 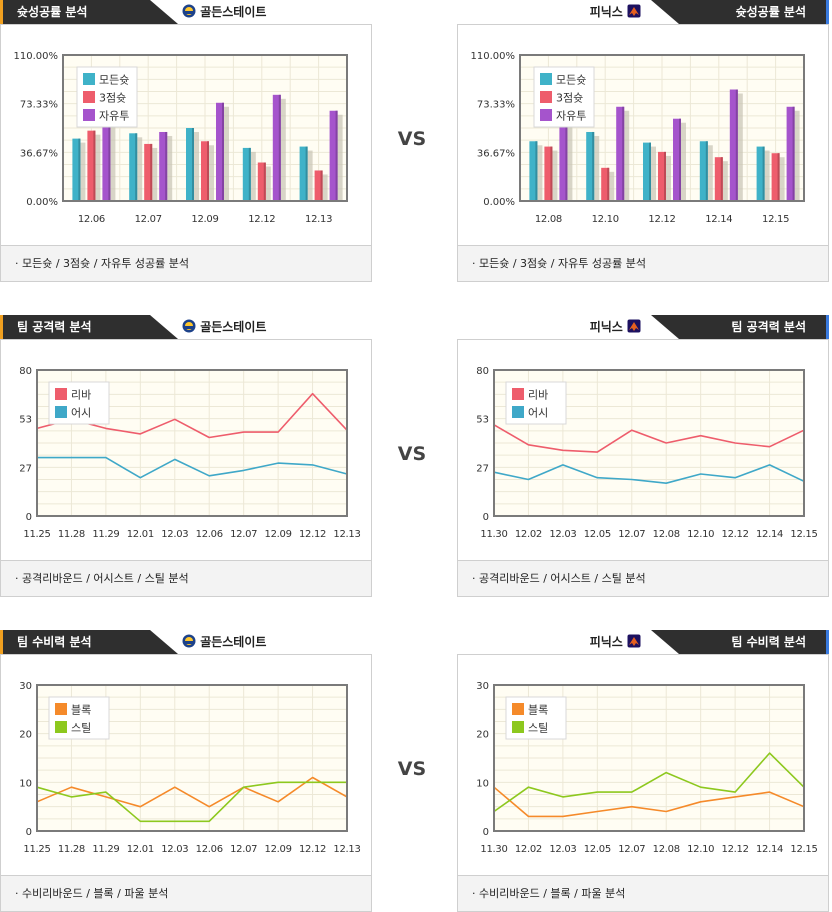 I want to click on legend-label: 리바, so click(x=538, y=395).